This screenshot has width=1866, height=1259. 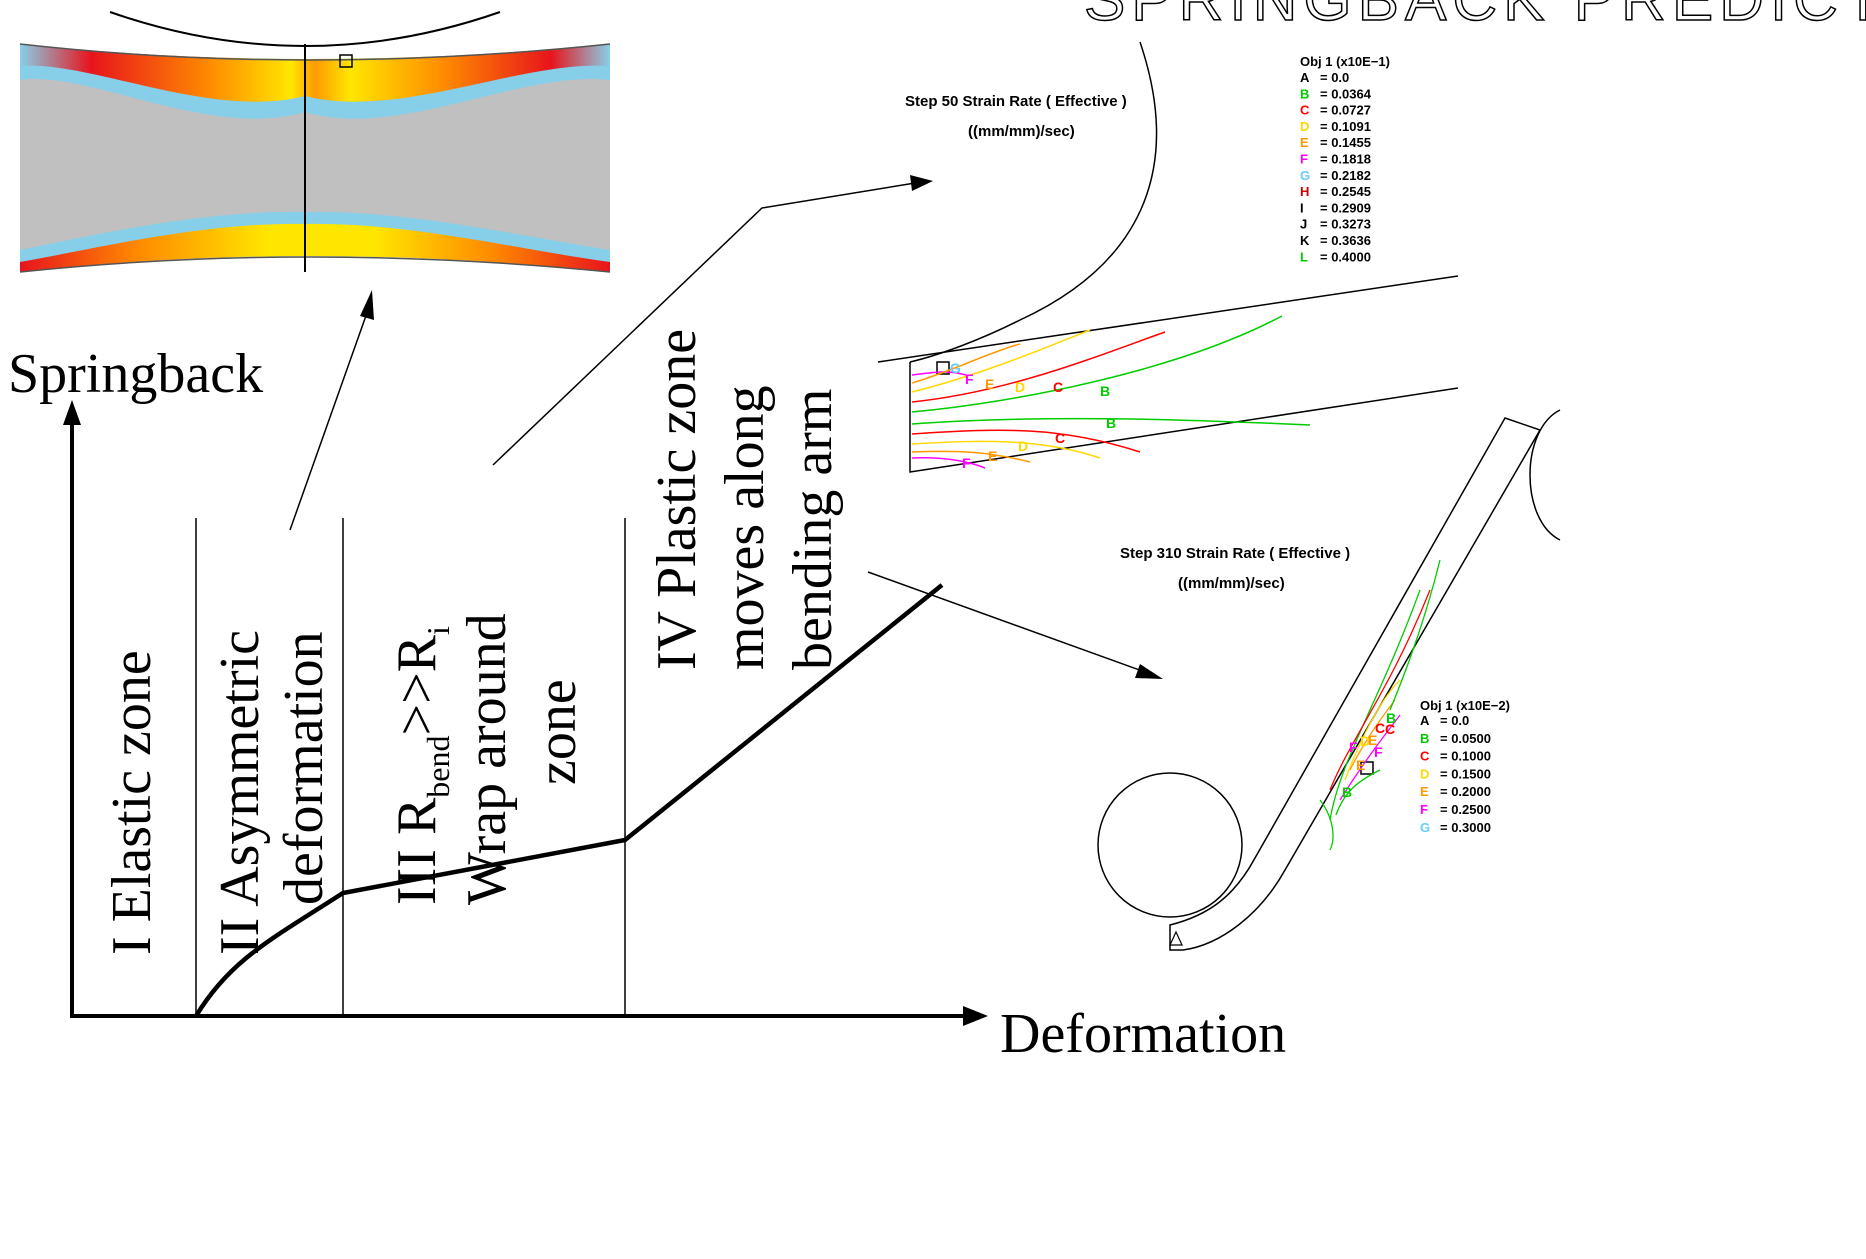 What do you see at coordinates (677, 499) in the screenshot?
I see `svg-text: IV Plastic zone` at bounding box center [677, 499].